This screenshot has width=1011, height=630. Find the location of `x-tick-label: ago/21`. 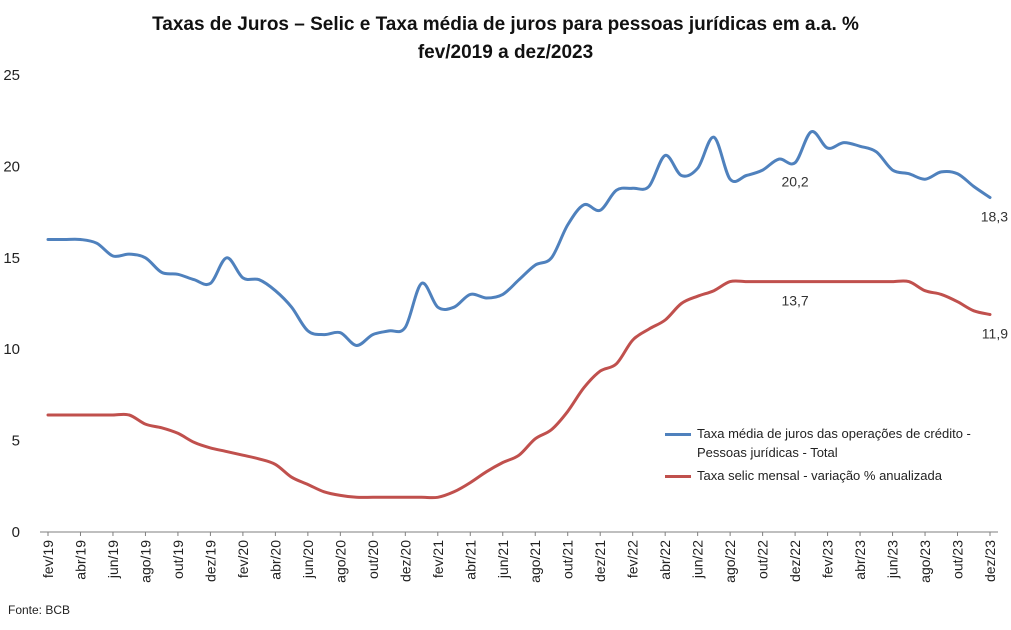

x-tick-label: ago/21 is located at coordinates (535, 561).